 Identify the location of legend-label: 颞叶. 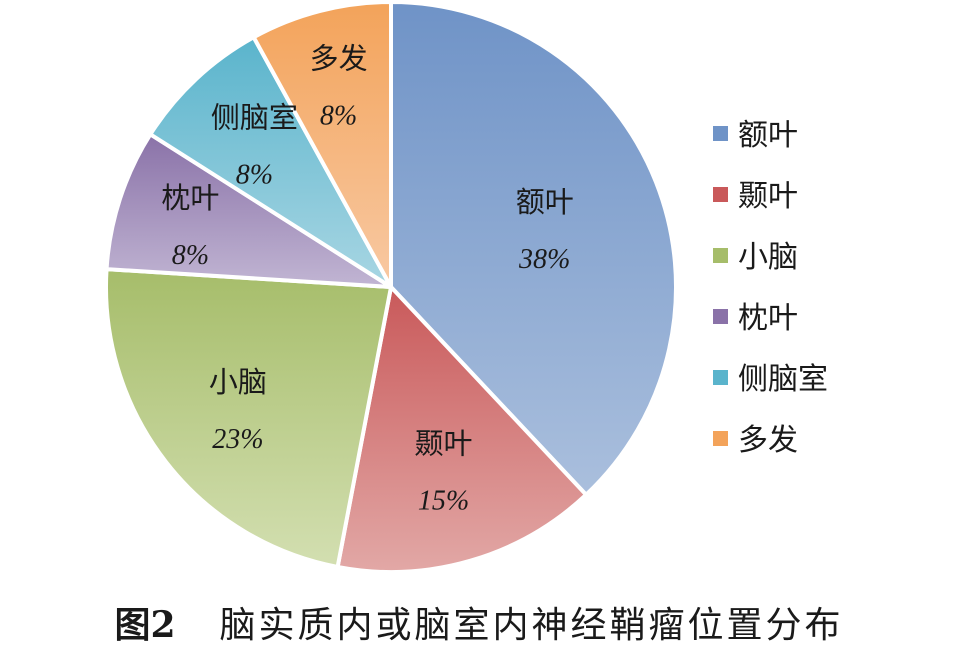
(768, 196).